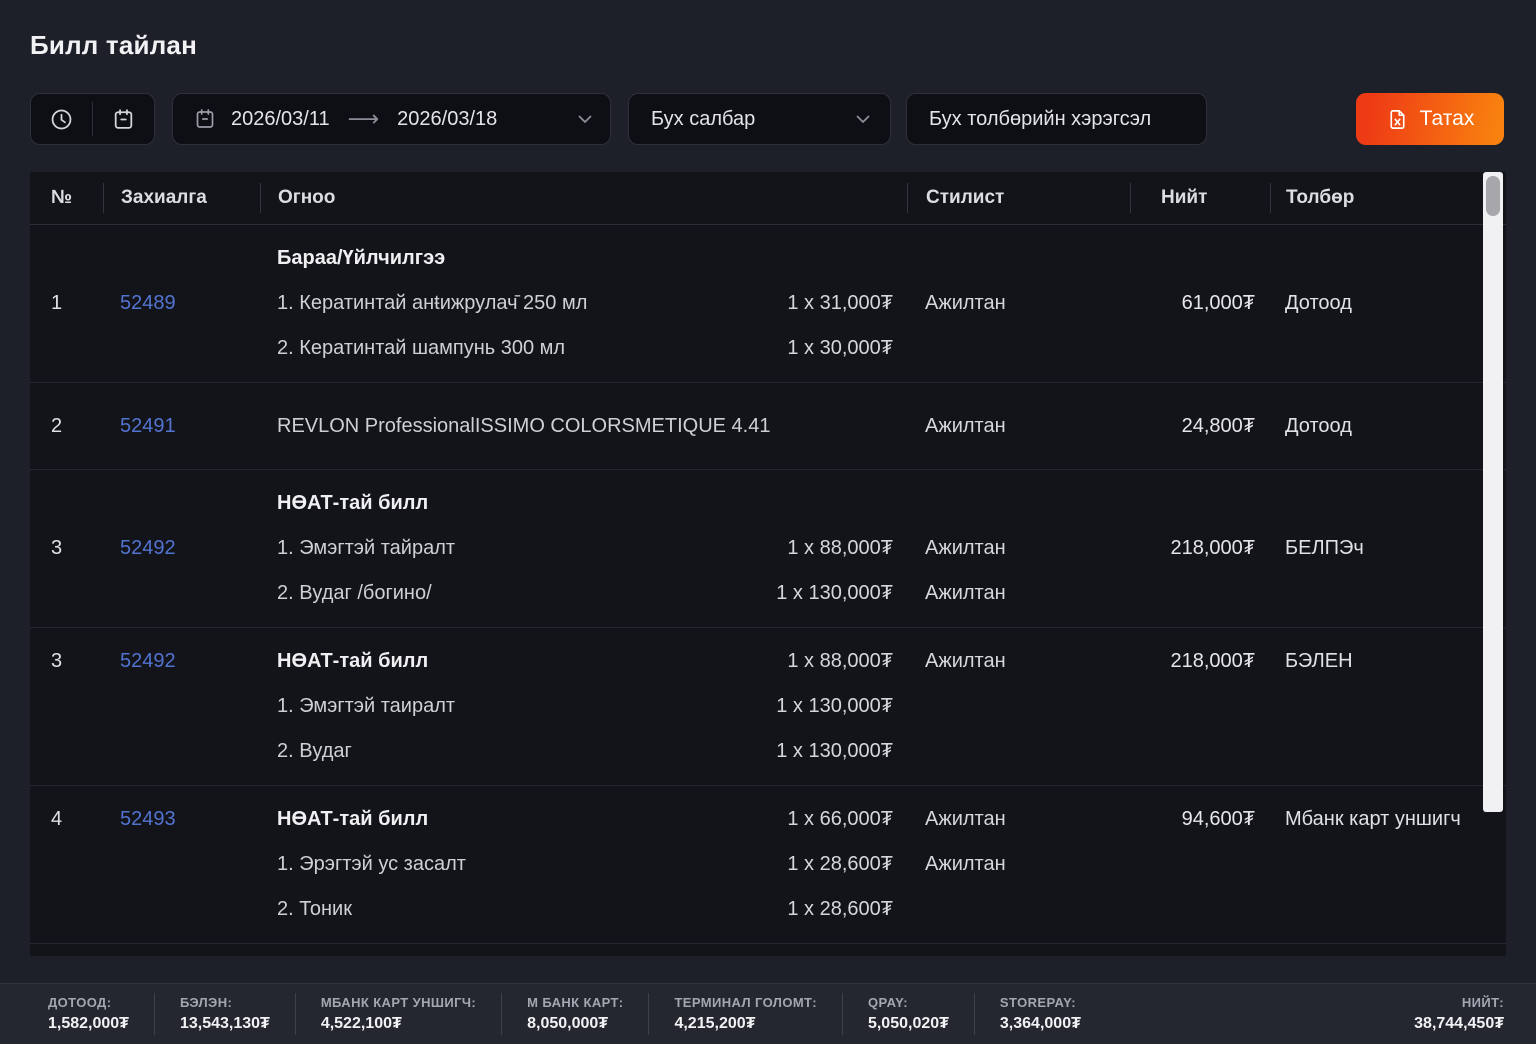  Describe the element at coordinates (1388, 198) in the screenshot. I see `header-payment: Толбөр` at that location.